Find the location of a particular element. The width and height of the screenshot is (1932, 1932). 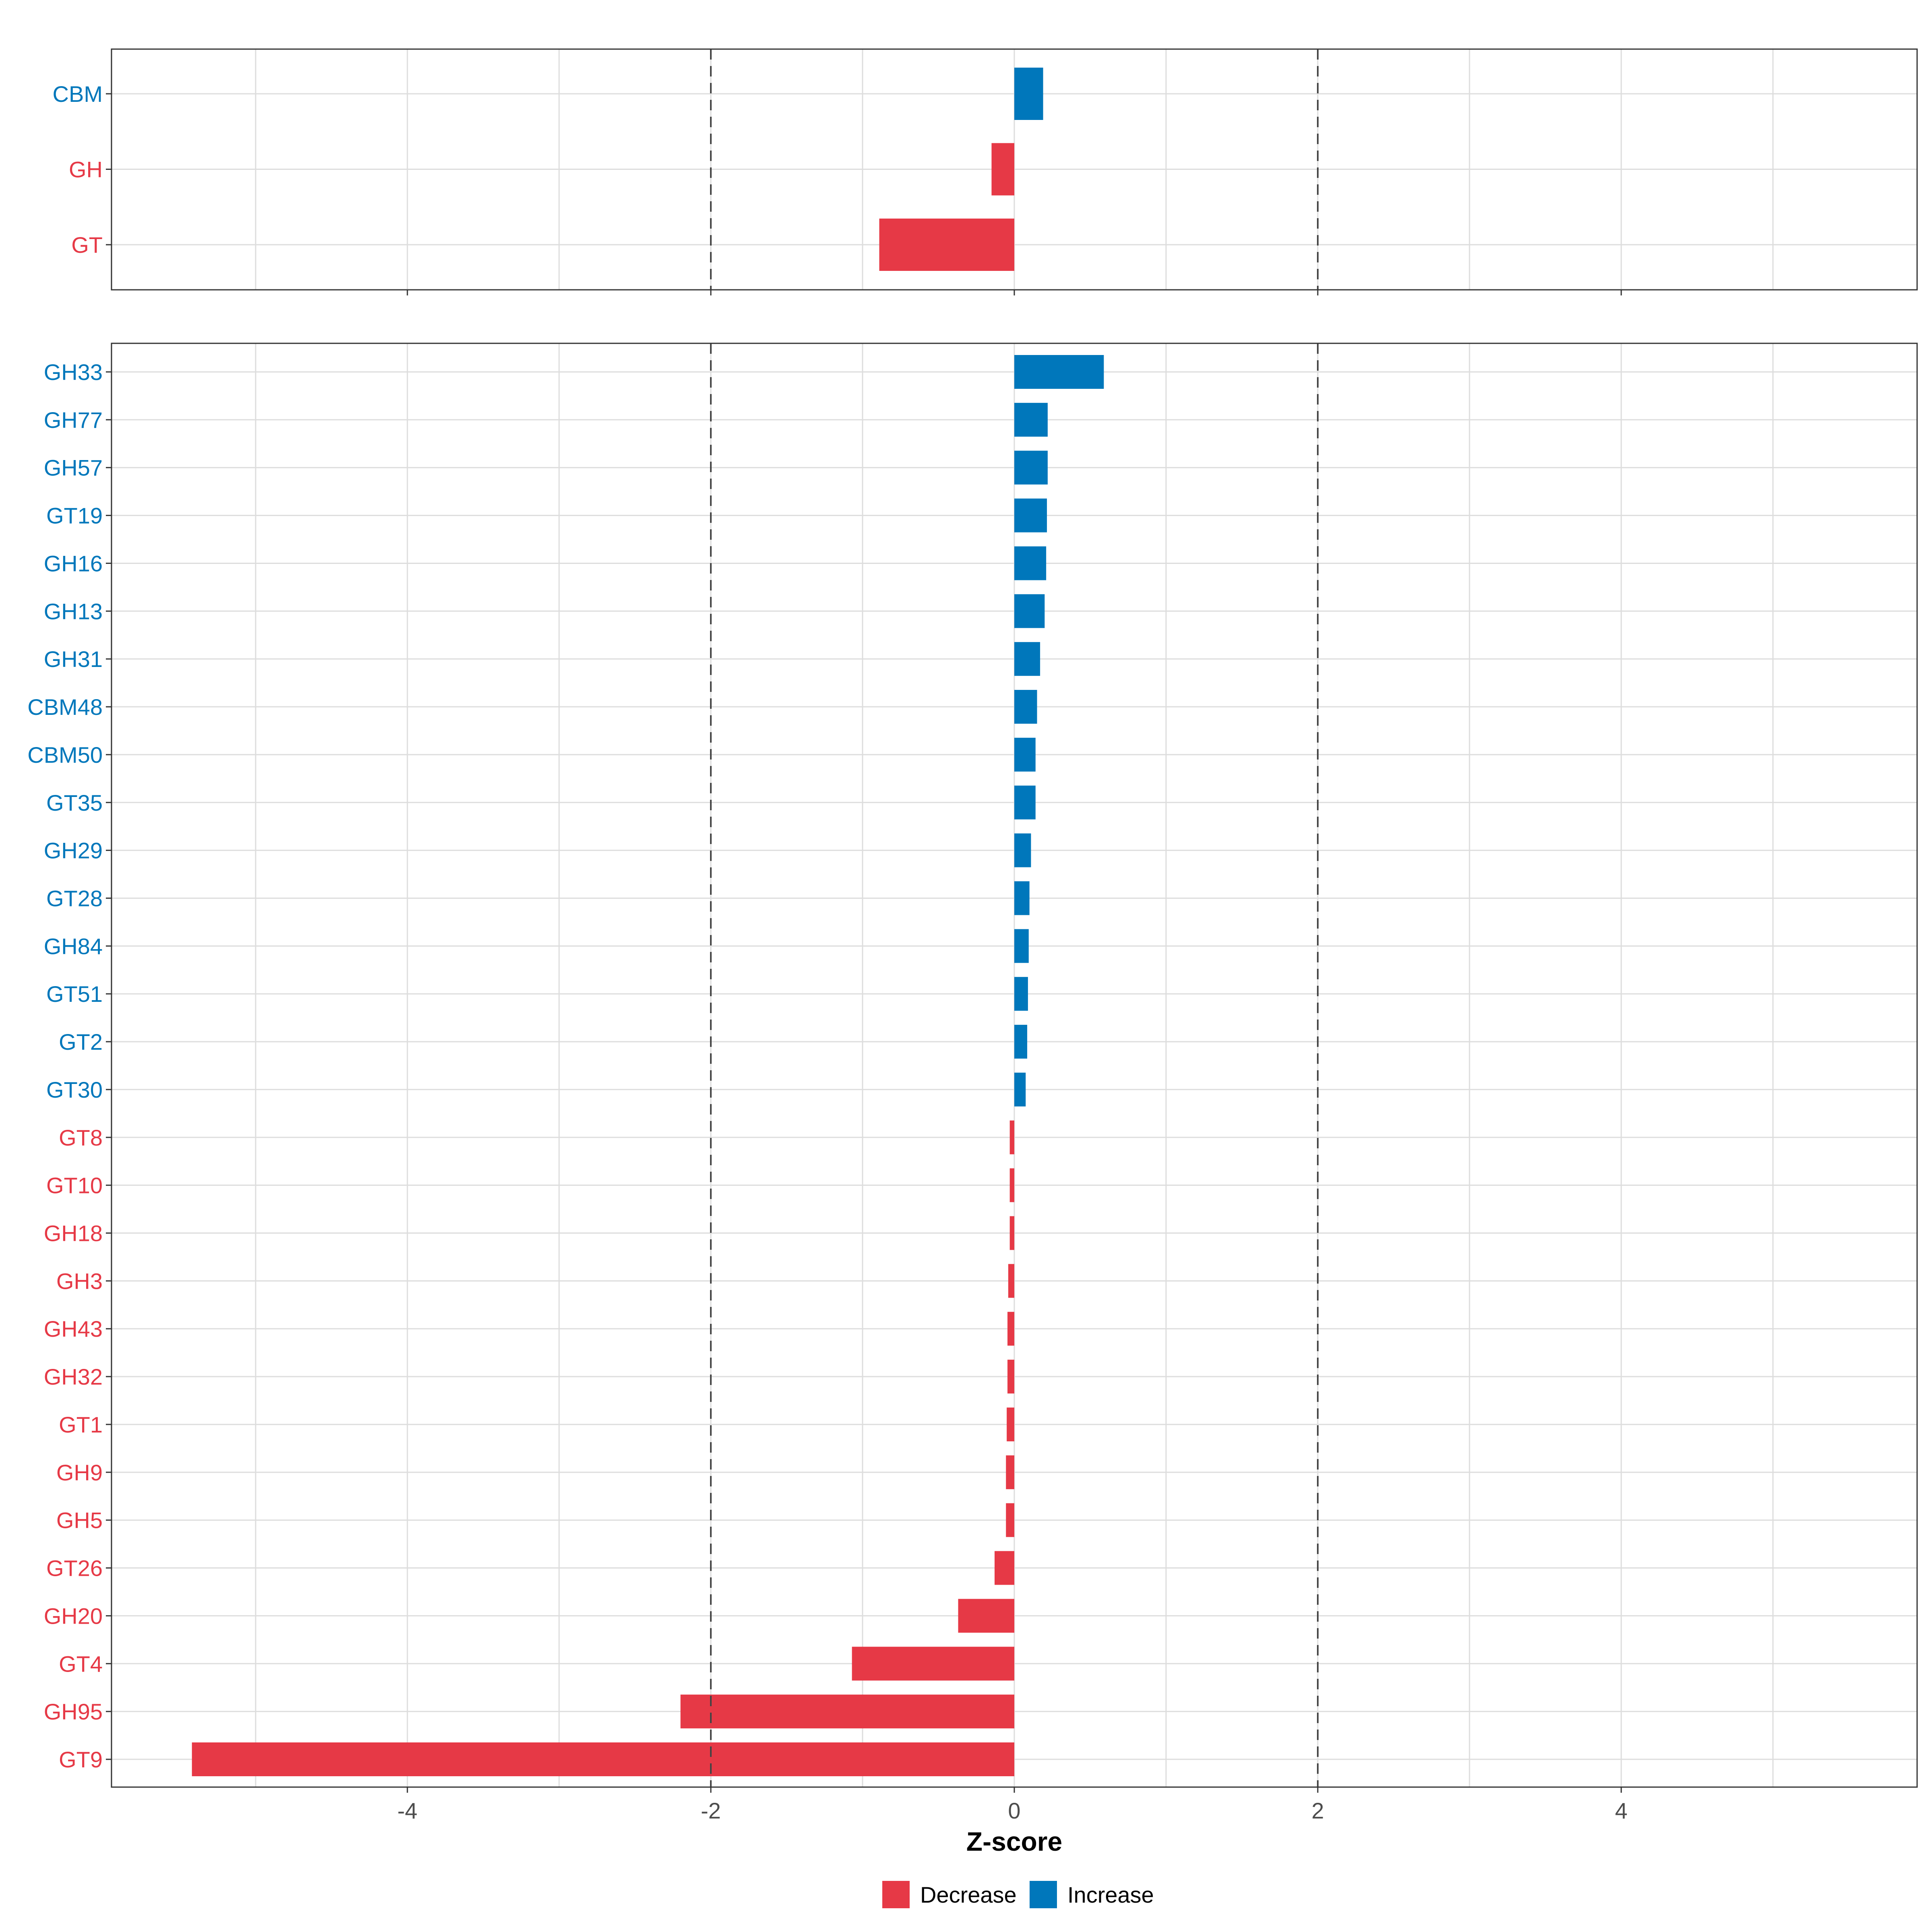

y-label-gh95: GH95 is located at coordinates (73, 1711).